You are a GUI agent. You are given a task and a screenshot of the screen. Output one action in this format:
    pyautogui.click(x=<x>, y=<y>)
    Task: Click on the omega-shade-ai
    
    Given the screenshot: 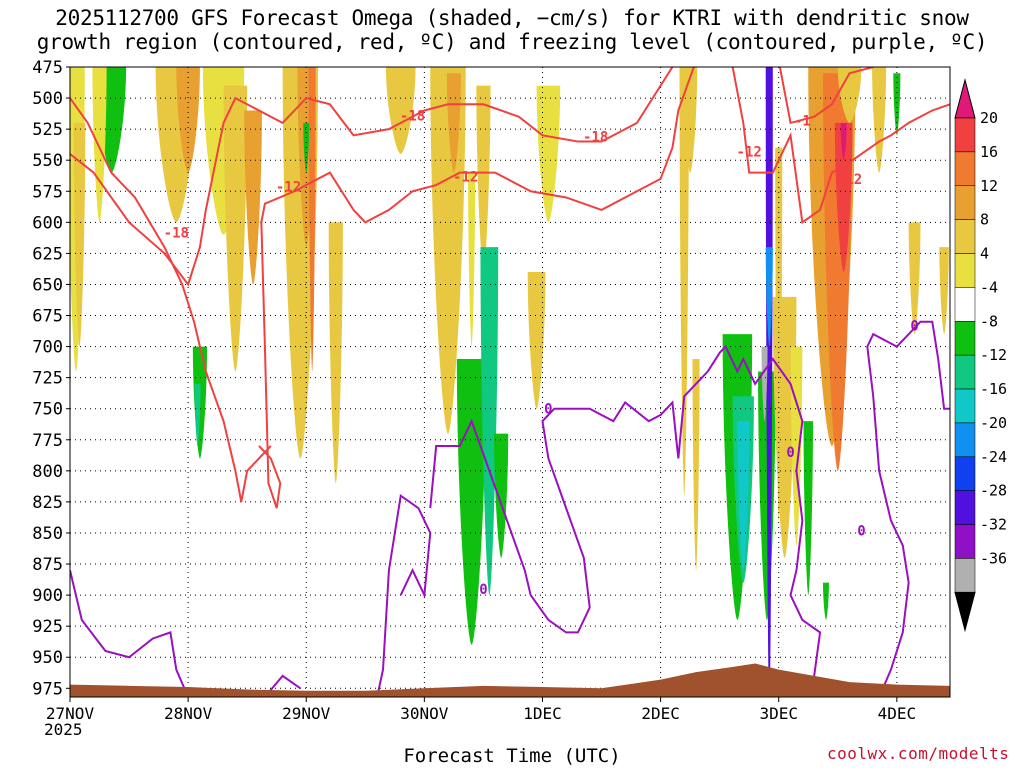 What is the action you would take?
    pyautogui.click(x=769, y=382)
    